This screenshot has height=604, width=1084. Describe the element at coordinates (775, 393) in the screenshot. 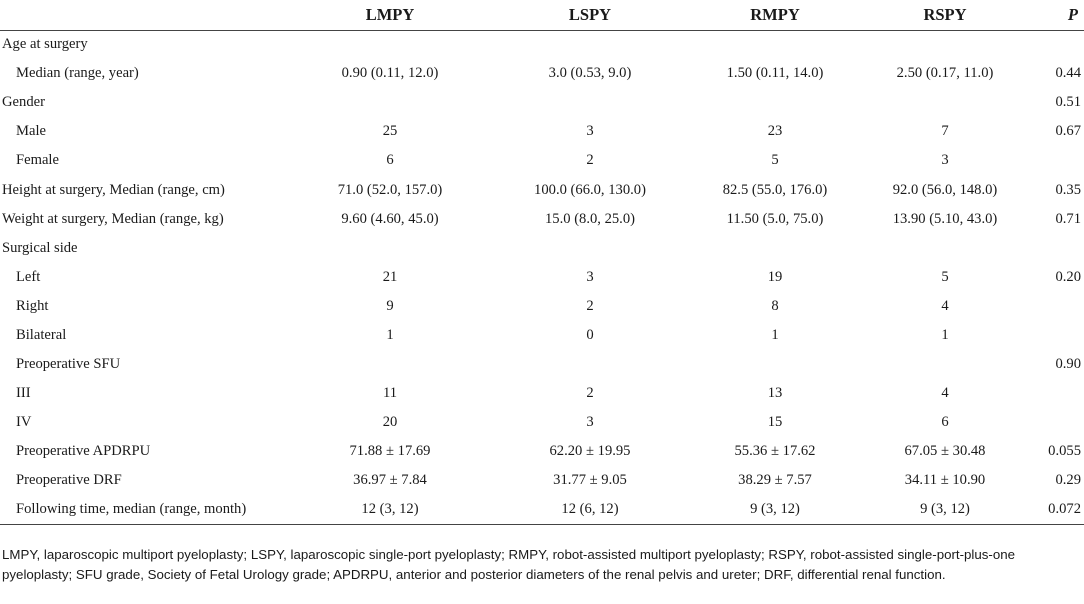

I see `cell-rmpy: 13` at that location.